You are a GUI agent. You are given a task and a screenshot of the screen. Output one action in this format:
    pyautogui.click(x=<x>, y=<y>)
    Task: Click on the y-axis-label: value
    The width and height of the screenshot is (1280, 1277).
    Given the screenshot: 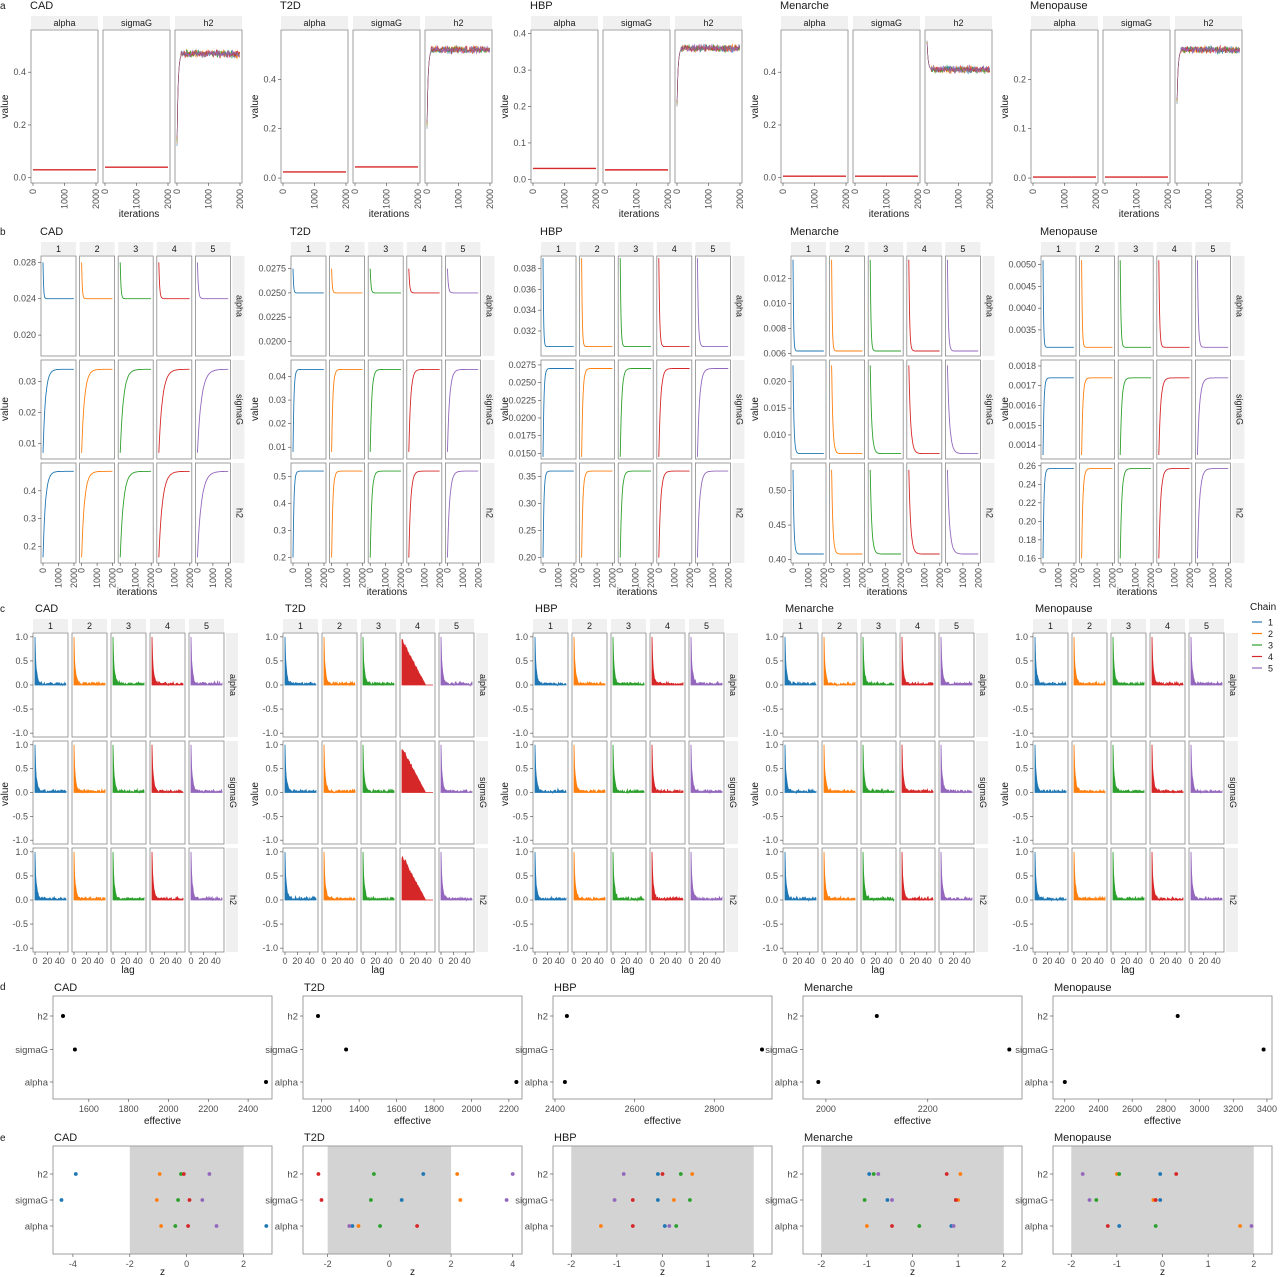 What is the action you would take?
    pyautogui.click(x=755, y=106)
    